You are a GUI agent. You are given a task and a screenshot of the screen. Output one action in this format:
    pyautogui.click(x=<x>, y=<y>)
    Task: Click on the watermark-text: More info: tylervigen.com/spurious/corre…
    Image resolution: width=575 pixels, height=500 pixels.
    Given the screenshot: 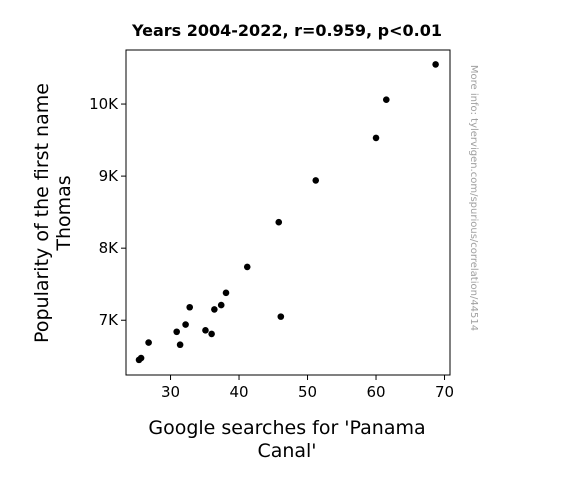 What is the action you would take?
    pyautogui.click(x=473, y=198)
    